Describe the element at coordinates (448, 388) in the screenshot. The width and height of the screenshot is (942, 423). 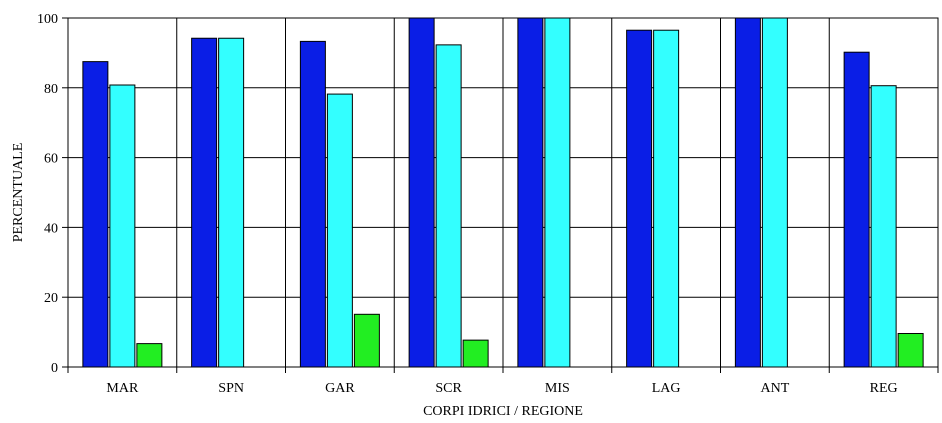
I see `x-tick-label: SCR` at that location.